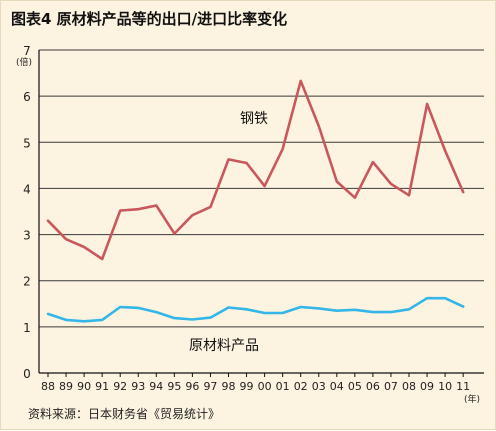 This screenshot has width=496, height=431. I want to click on x-tick-label: 92, so click(120, 386).